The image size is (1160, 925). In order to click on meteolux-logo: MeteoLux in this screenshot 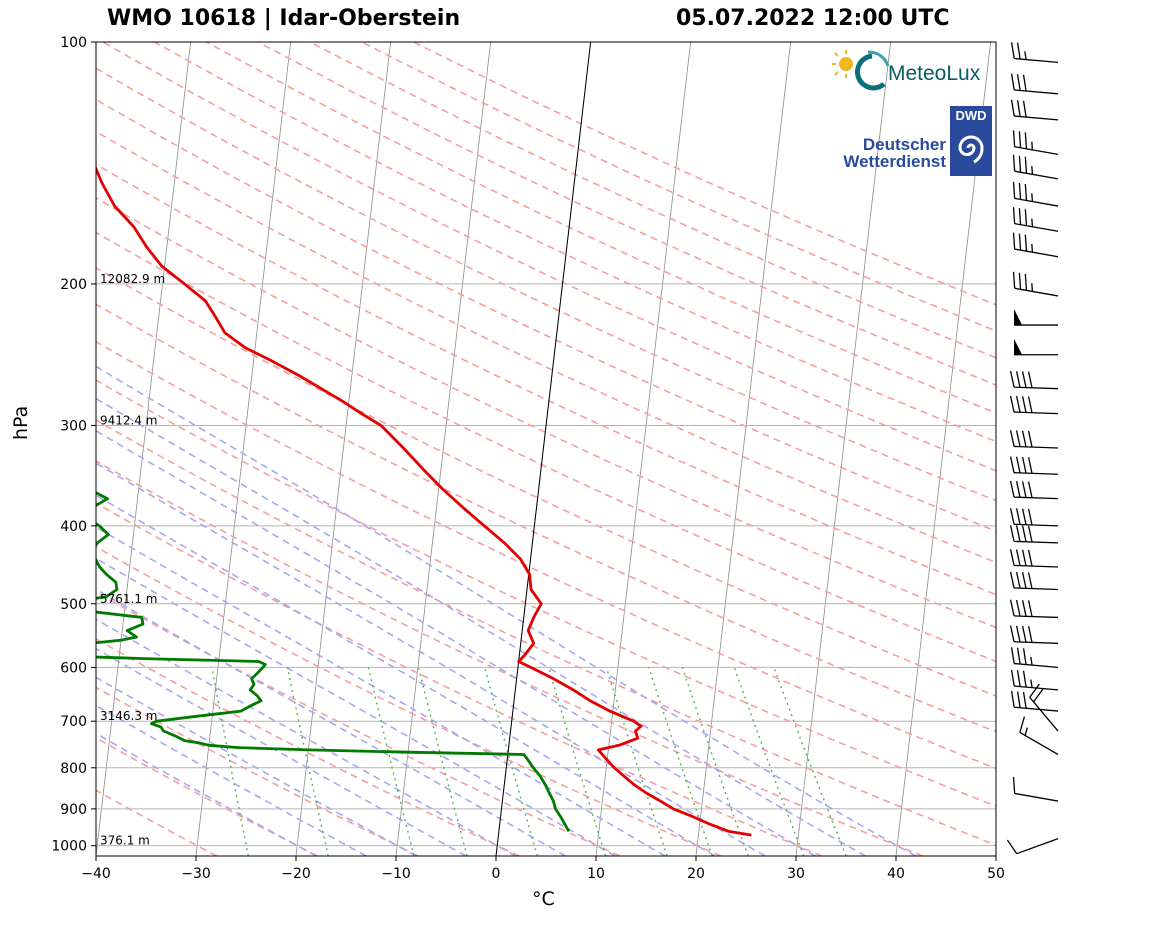, I will do `click(906, 70)`.